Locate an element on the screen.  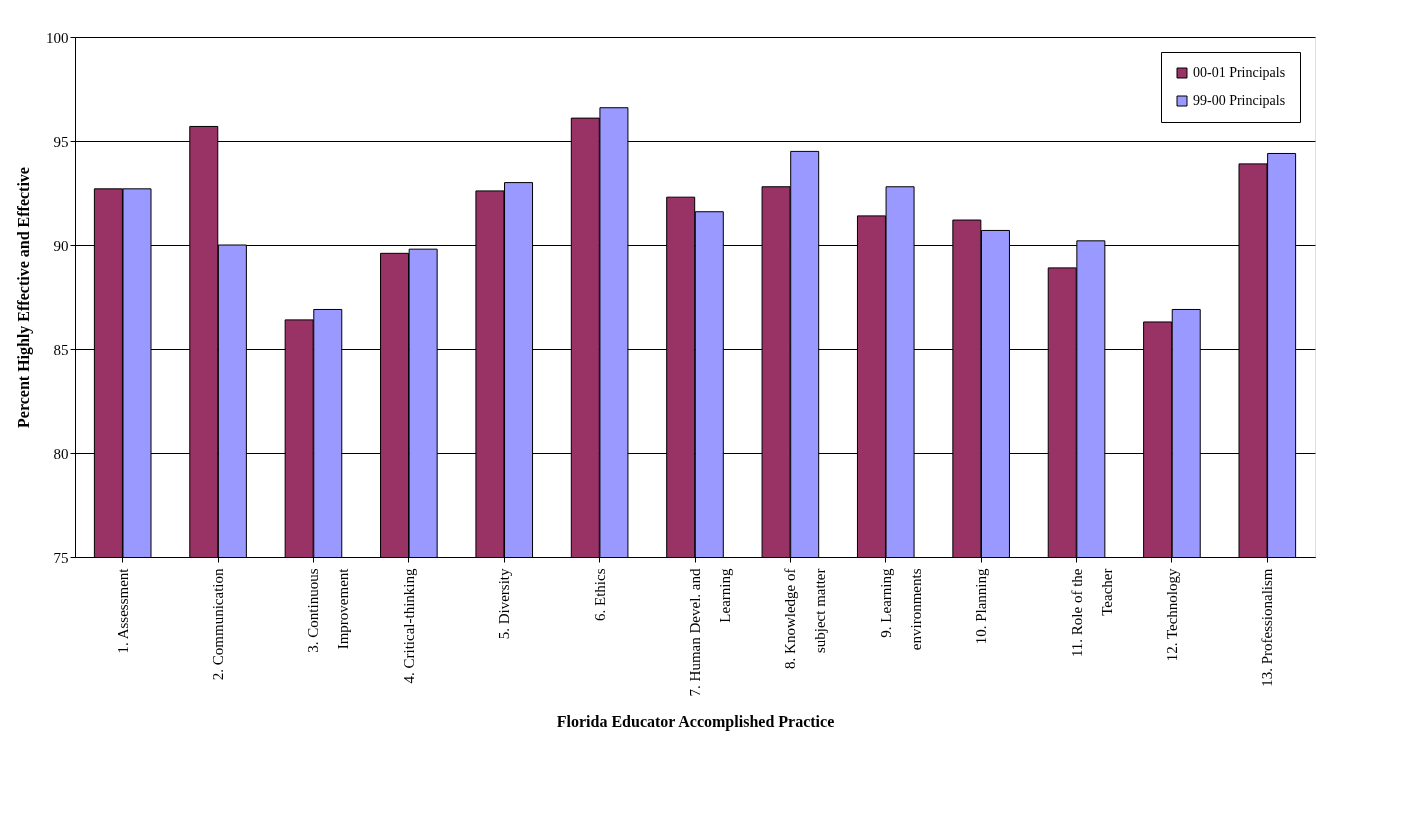
y-tick-label: 100 is located at coordinates (57, 37).